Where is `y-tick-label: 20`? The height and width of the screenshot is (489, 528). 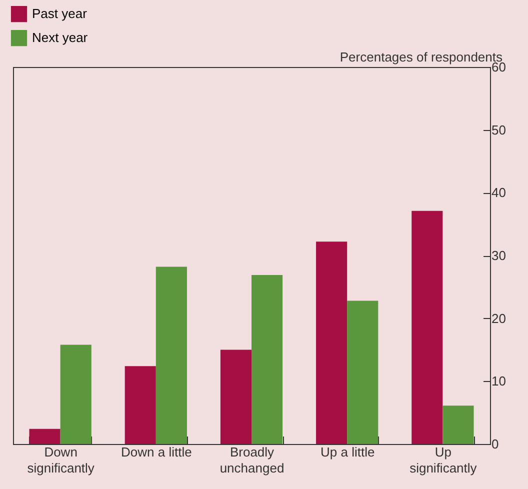
y-tick-label: 20 is located at coordinates (499, 318).